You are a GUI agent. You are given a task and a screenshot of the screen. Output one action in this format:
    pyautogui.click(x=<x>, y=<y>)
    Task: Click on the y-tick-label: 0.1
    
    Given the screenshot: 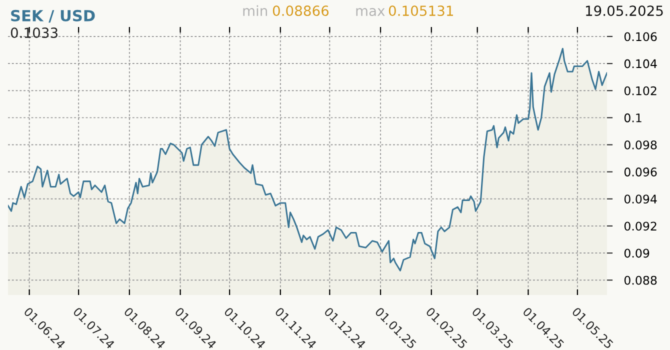 What is the action you would take?
    pyautogui.click(x=633, y=117)
    